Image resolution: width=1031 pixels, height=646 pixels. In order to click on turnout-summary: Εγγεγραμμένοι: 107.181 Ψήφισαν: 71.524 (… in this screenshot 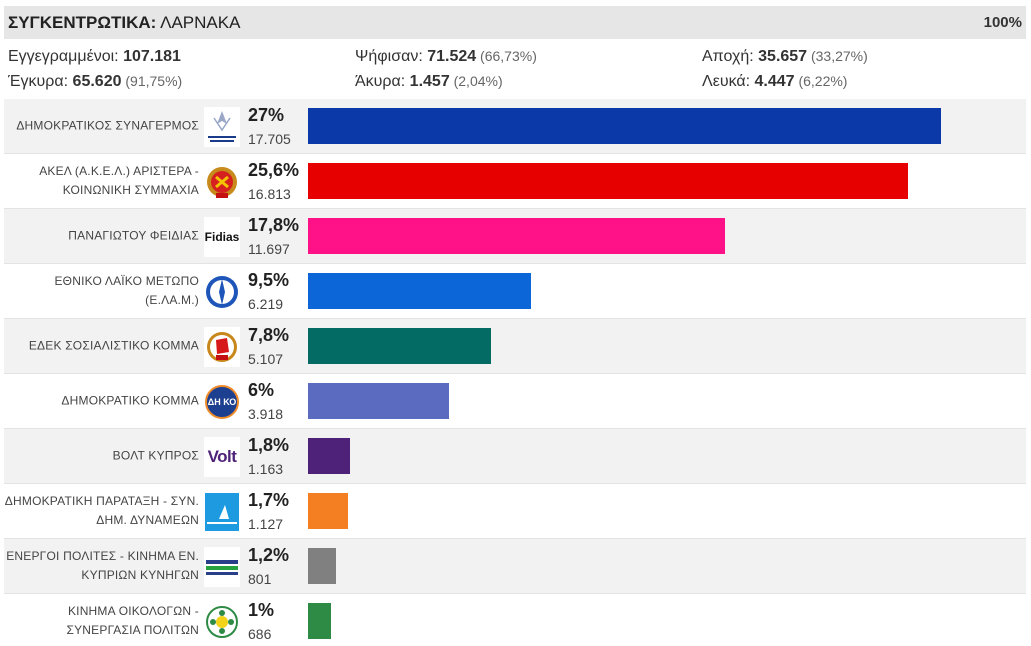, I will do `click(515, 69)`.